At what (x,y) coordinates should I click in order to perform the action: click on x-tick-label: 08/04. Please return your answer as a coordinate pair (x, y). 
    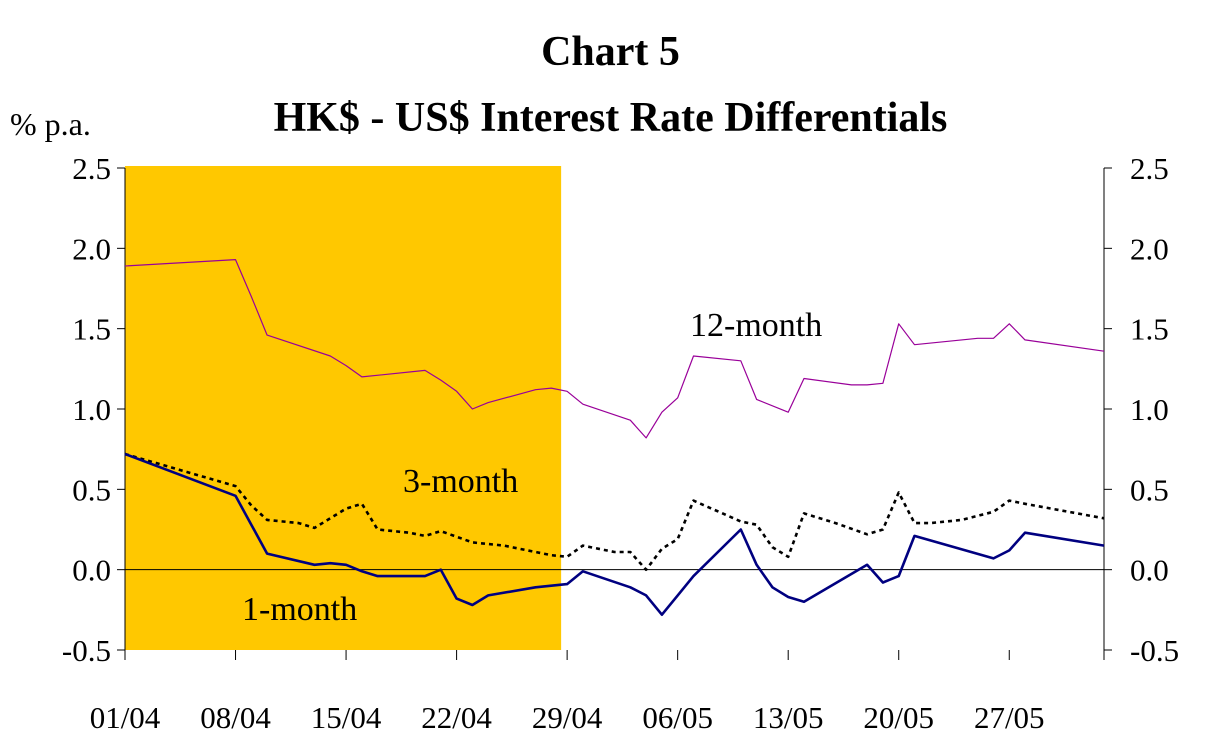
    Looking at the image, I should click on (235, 717).